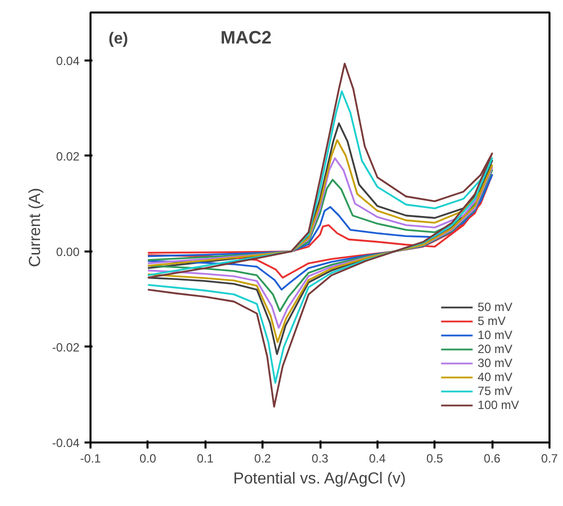  I want to click on legend-label: 10 mV, so click(495, 335).